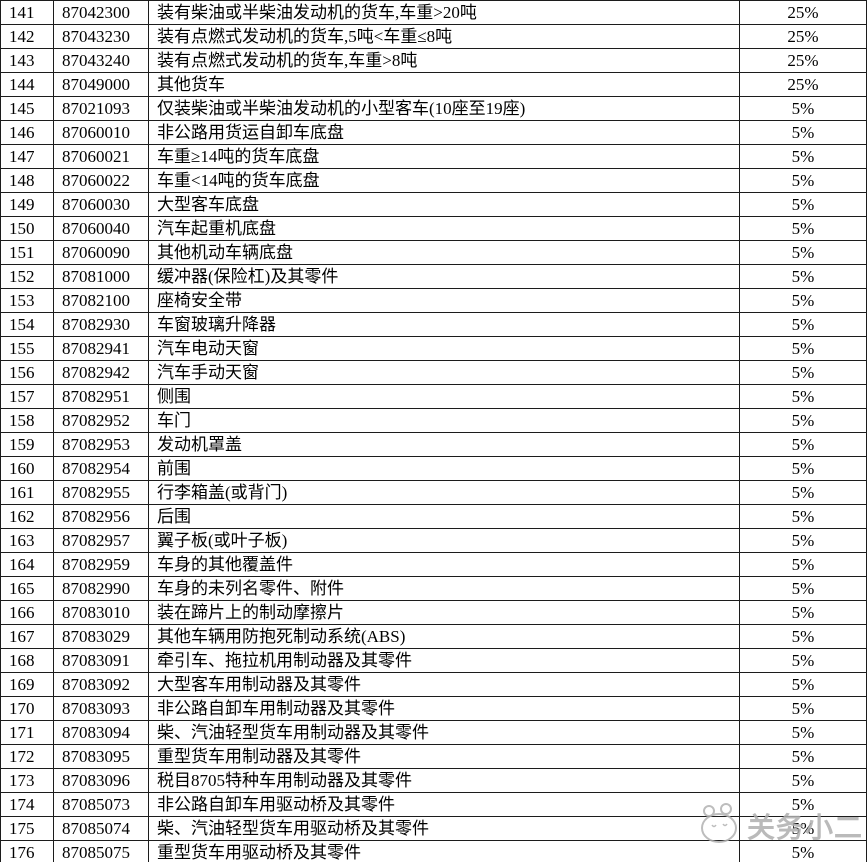 Image resolution: width=867 pixels, height=862 pixels. I want to click on row-number-cell: 144, so click(27, 84).